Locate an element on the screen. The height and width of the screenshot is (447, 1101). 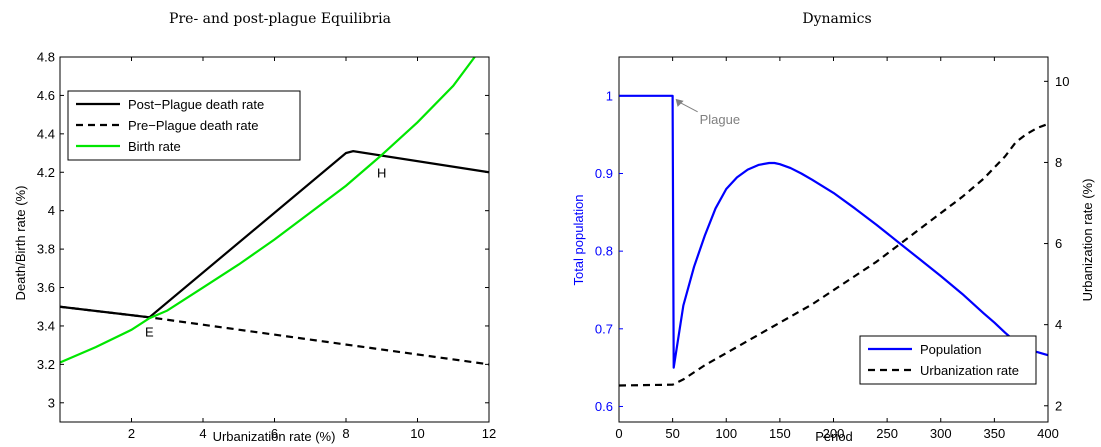
left-xtick-label: 4 is located at coordinates (202, 433).